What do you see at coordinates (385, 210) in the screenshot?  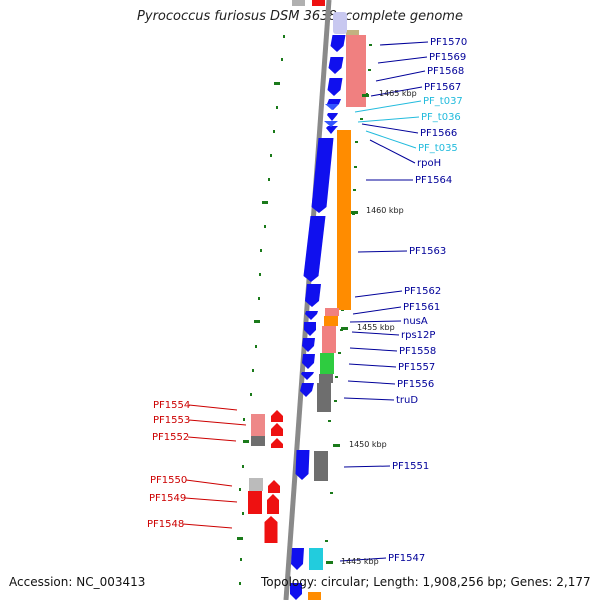 I see `kbp-label: 1460 kbp` at bounding box center [385, 210].